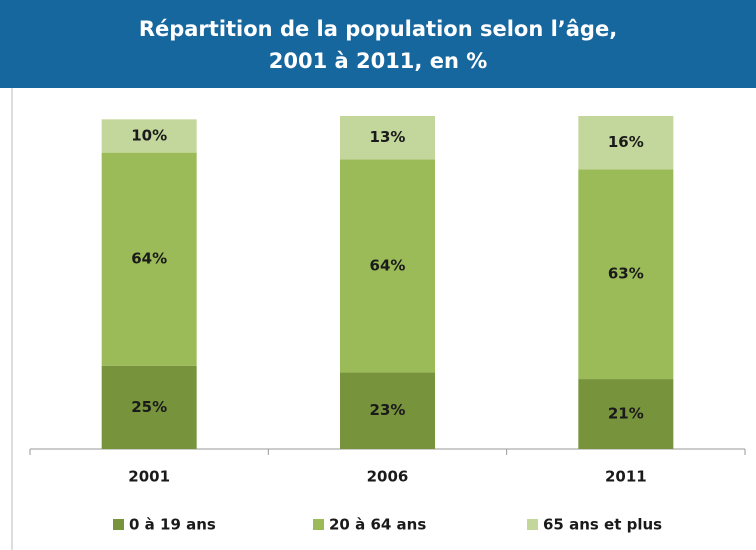 Image resolution: width=756 pixels, height=550 pixels. Describe the element at coordinates (149, 477) in the screenshot. I see `x-tick-label: 2001` at that location.